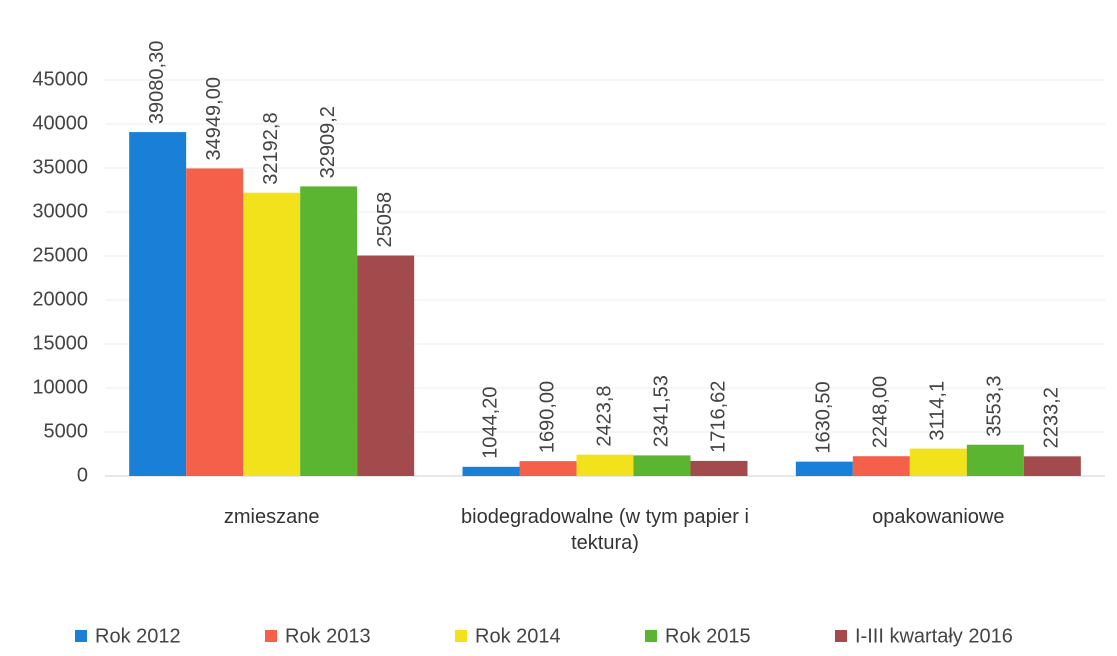  Describe the element at coordinates (708, 636) in the screenshot. I see `legend-label: Rok 2015` at that location.